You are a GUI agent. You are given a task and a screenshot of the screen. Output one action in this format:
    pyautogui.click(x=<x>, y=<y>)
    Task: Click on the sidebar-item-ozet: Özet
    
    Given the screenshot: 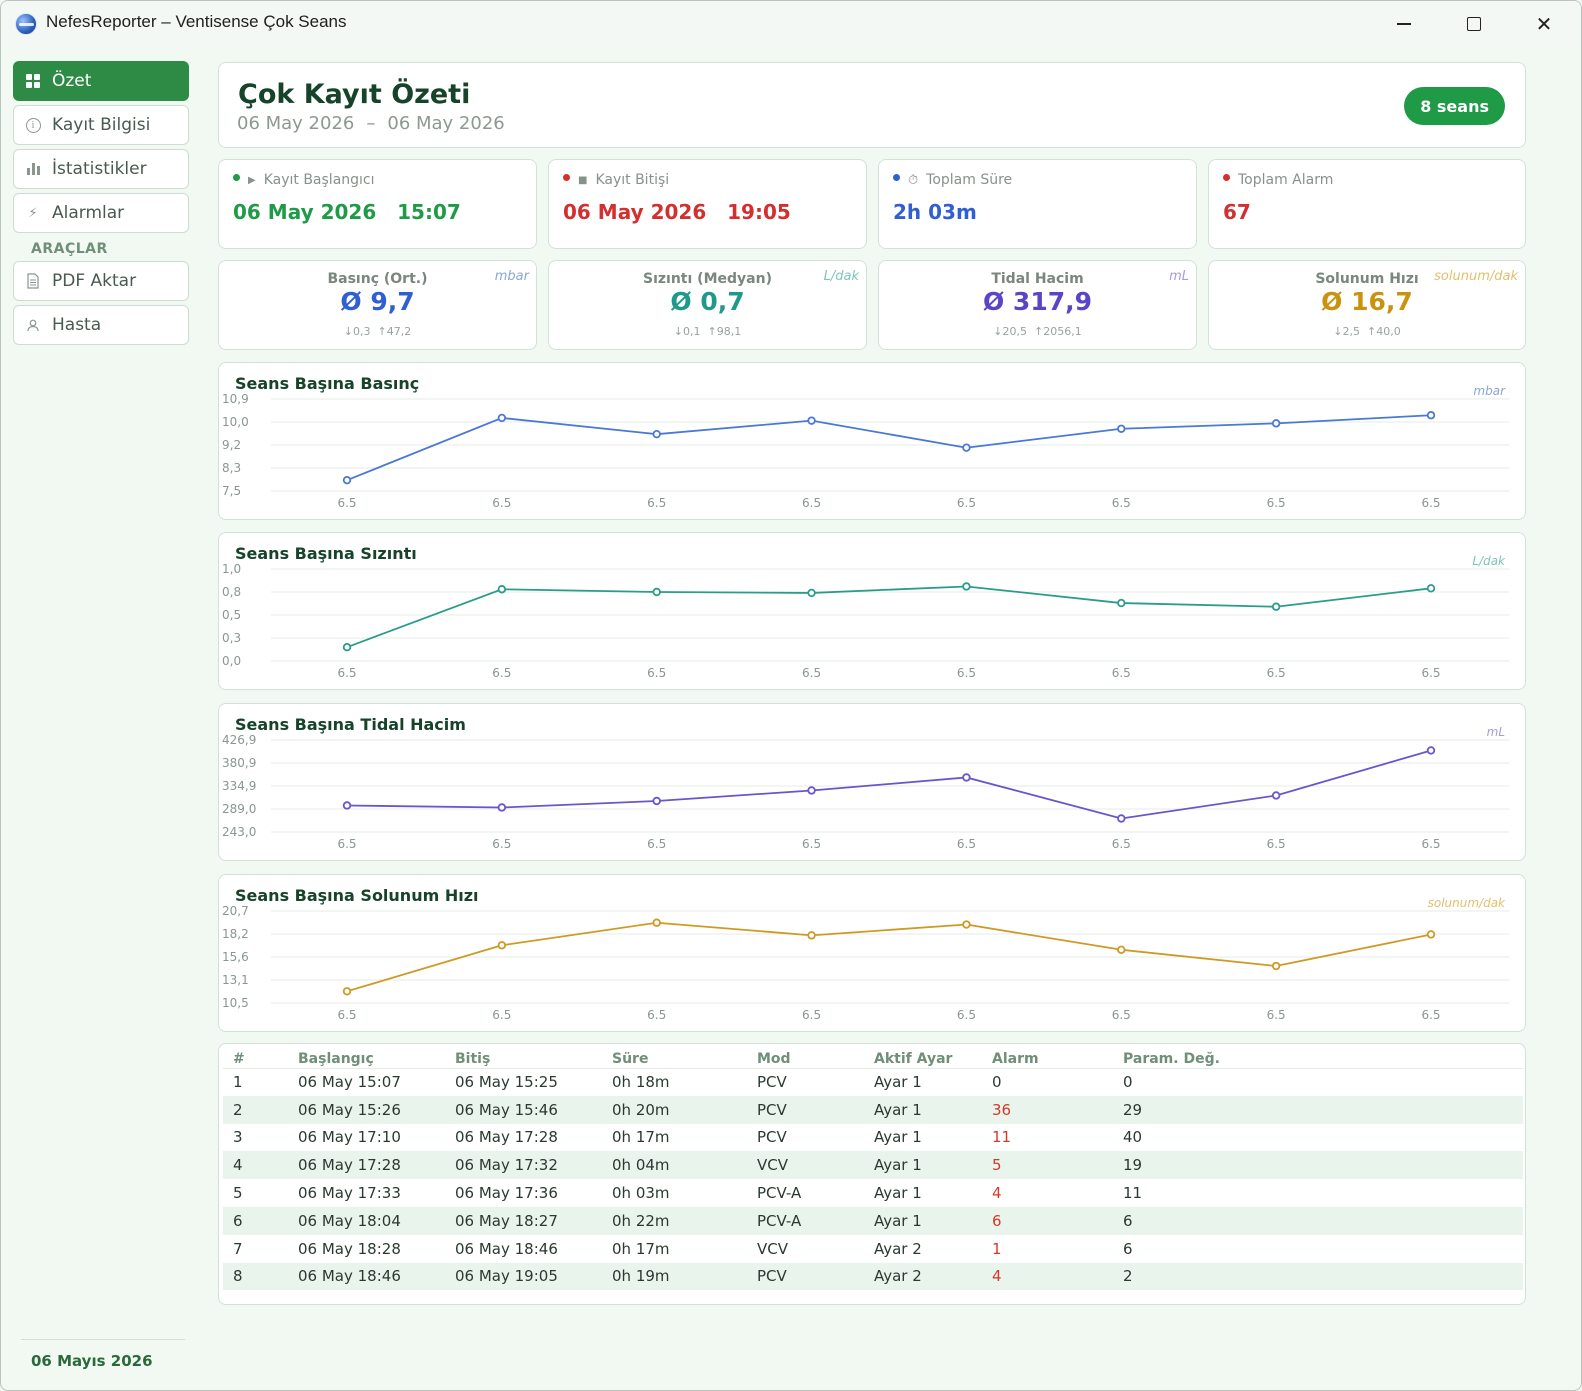 What is the action you would take?
    pyautogui.click(x=101, y=81)
    